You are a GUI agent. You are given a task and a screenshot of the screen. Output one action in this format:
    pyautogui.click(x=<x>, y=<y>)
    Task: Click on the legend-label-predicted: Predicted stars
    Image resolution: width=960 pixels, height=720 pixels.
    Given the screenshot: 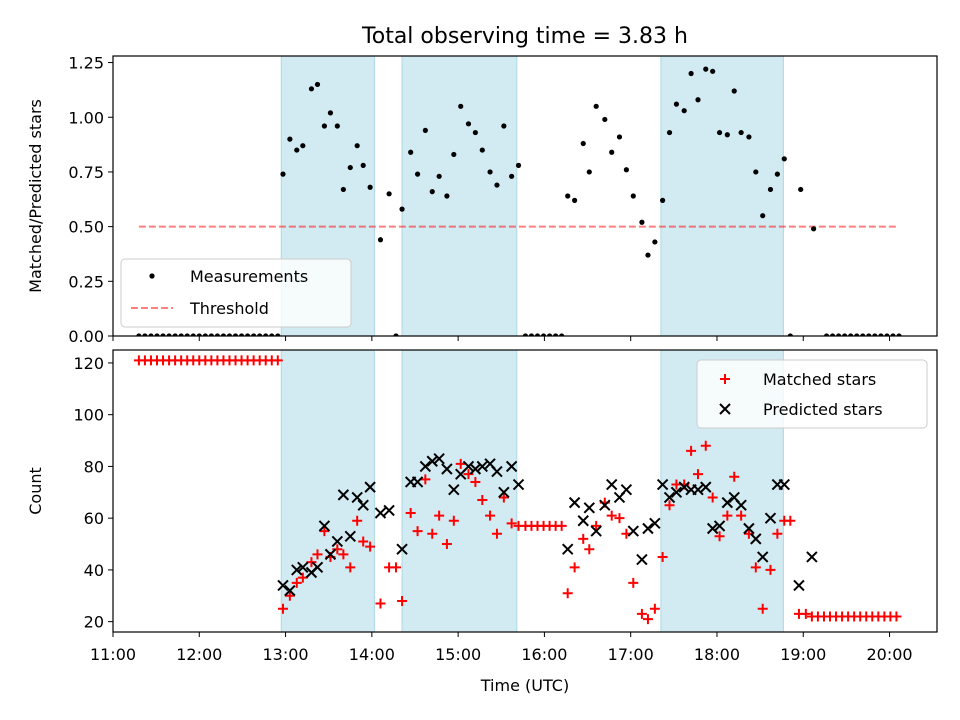 What is the action you would take?
    pyautogui.click(x=823, y=409)
    